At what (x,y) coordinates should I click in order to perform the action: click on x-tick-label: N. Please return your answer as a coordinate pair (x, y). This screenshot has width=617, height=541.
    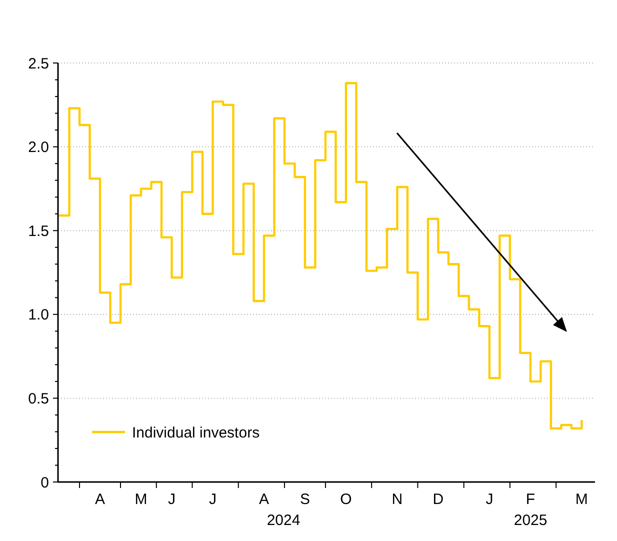
    Looking at the image, I should click on (397, 499).